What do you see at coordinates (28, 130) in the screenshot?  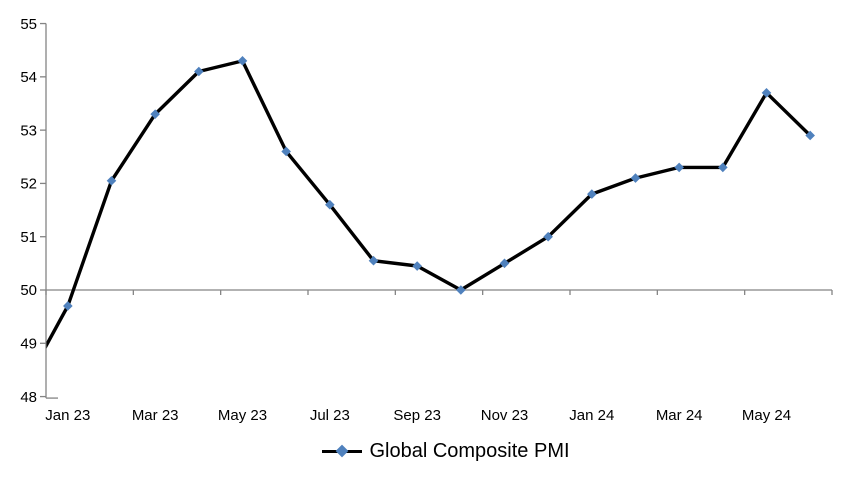 I see `y-axis-tick-label: 53` at bounding box center [28, 130].